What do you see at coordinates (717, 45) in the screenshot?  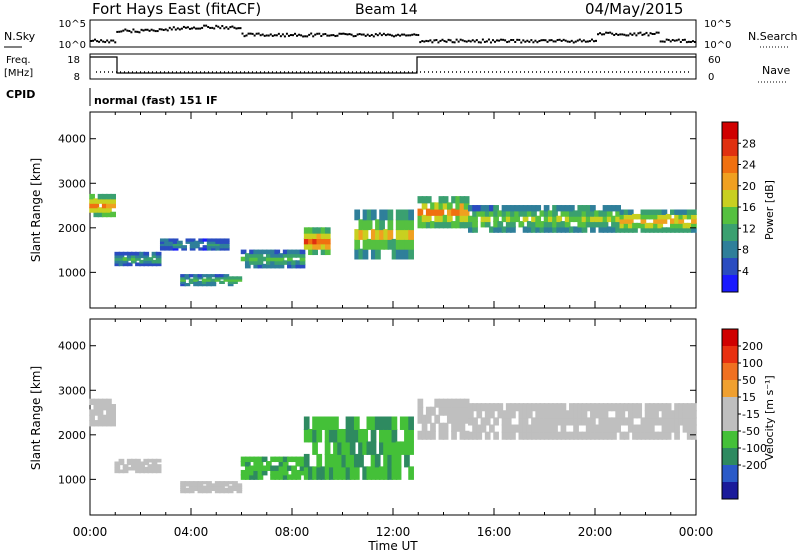 I see `nsearch-tick-bottom: 10^0` at bounding box center [717, 45].